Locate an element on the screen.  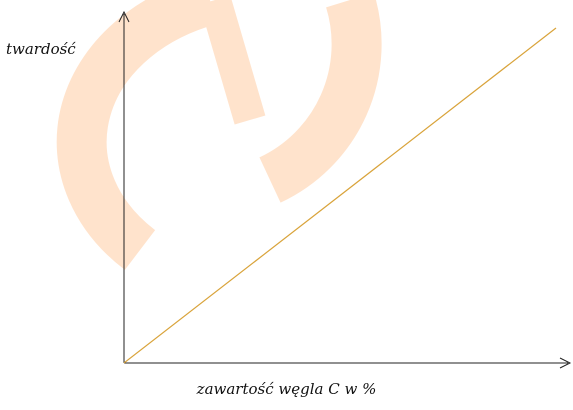
y-axis-arrow is located at coordinates (124, 16).